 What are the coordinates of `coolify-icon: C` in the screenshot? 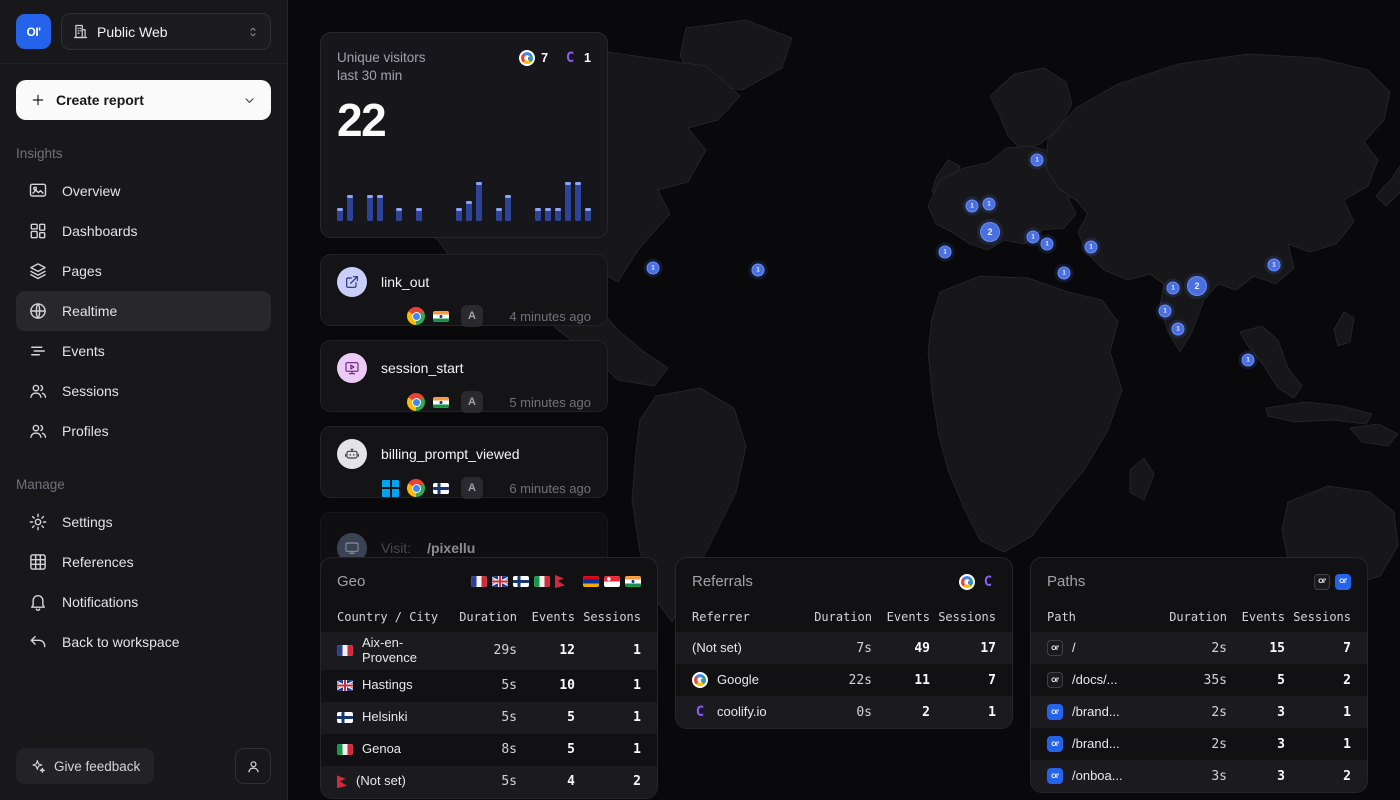 It's located at (570, 58).